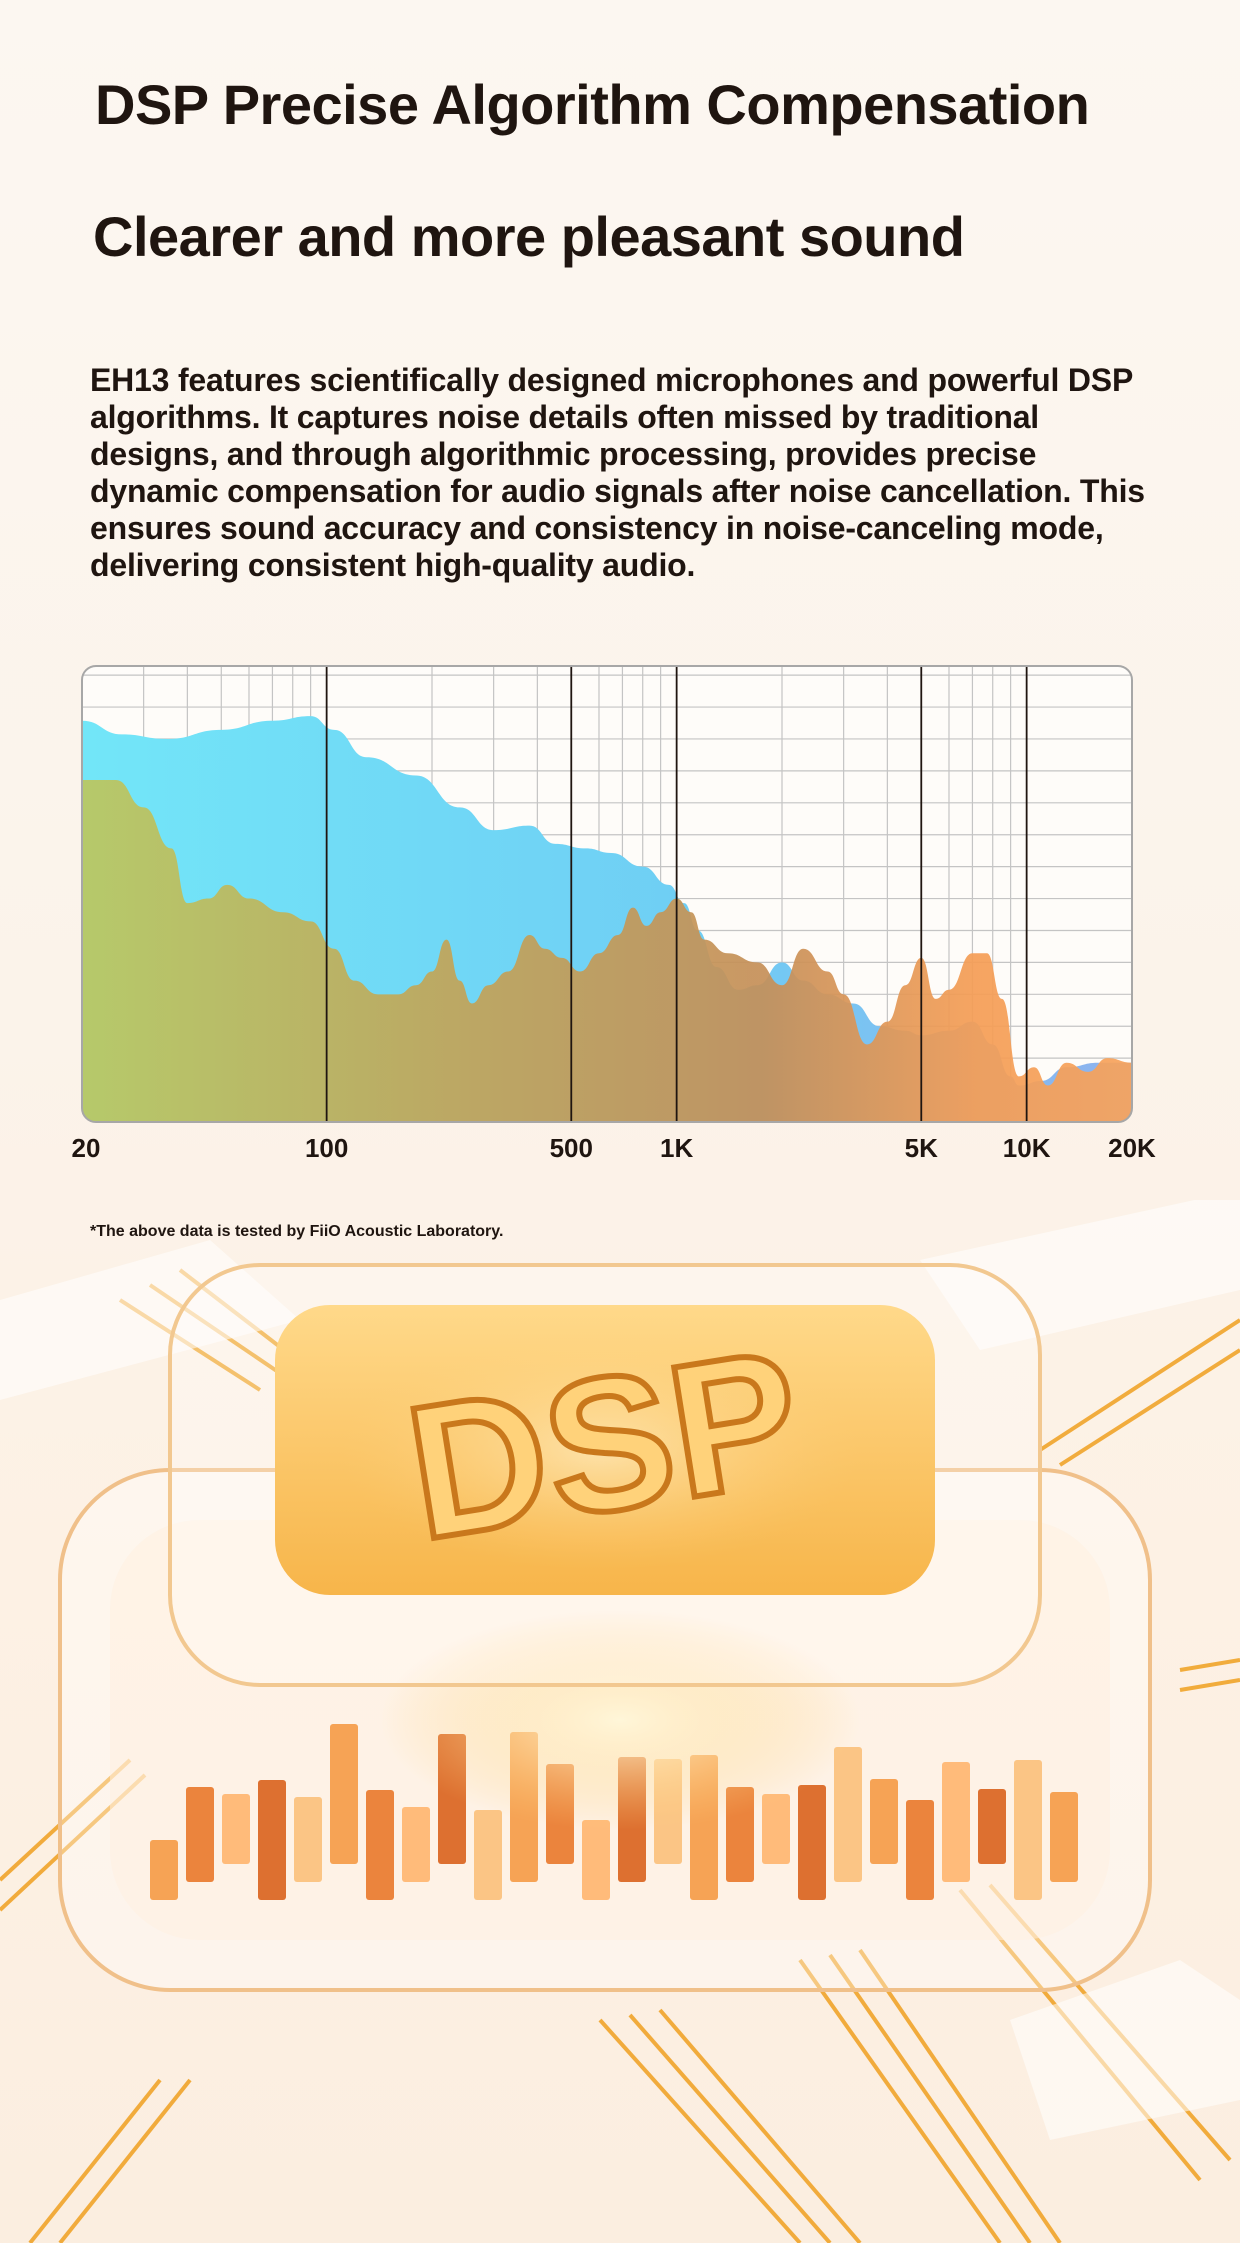 Image resolution: width=1240 pixels, height=2243 pixels. I want to click on top-glow, so click(600, 1450).